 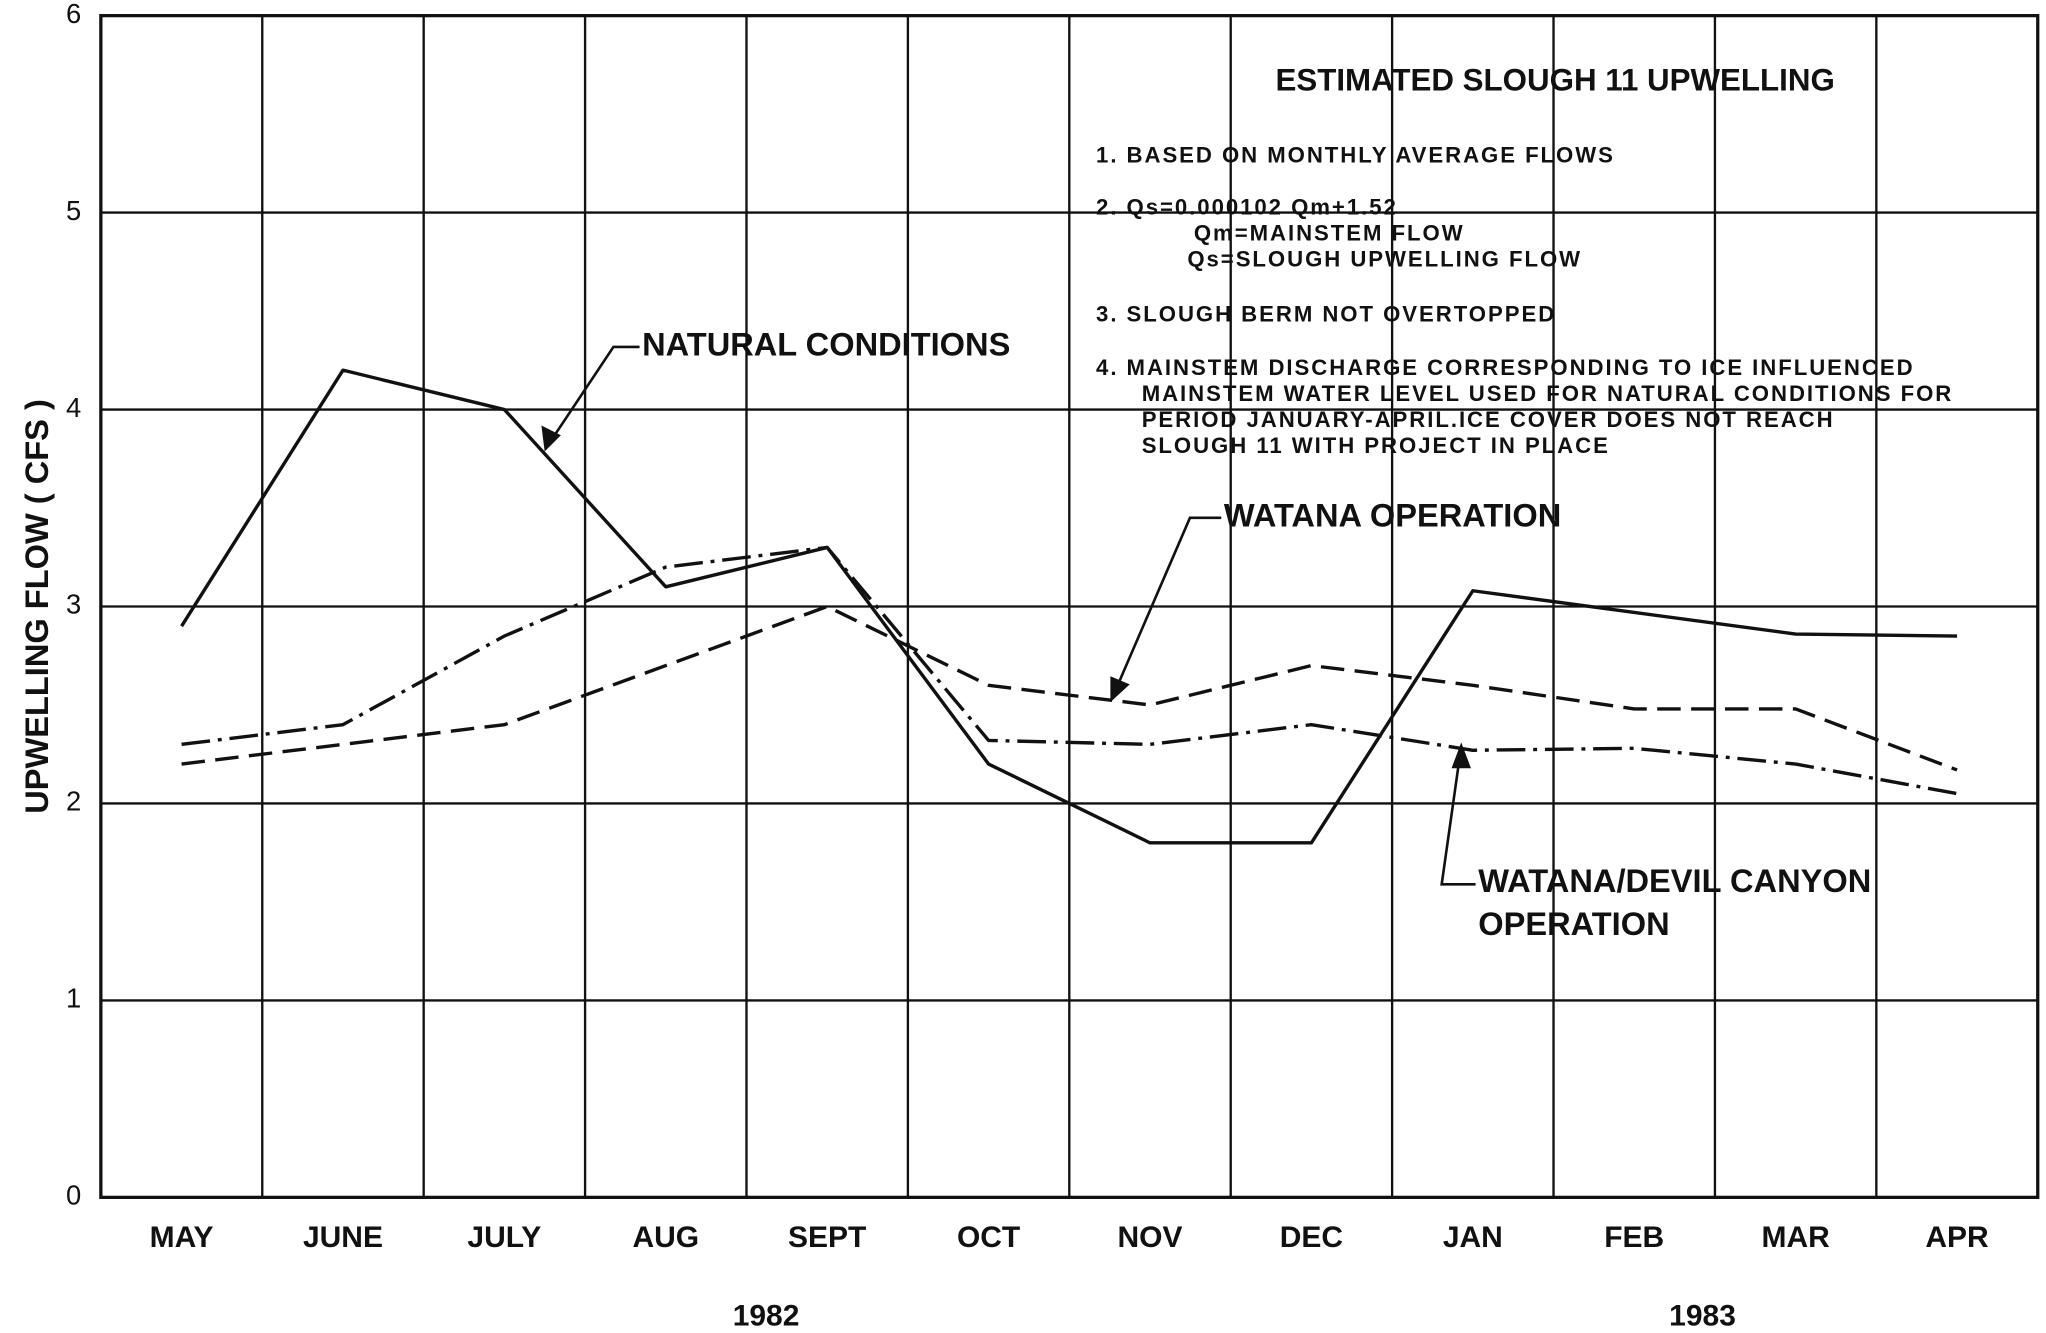 I want to click on x-tick-label: OCT, so click(x=988, y=1237).